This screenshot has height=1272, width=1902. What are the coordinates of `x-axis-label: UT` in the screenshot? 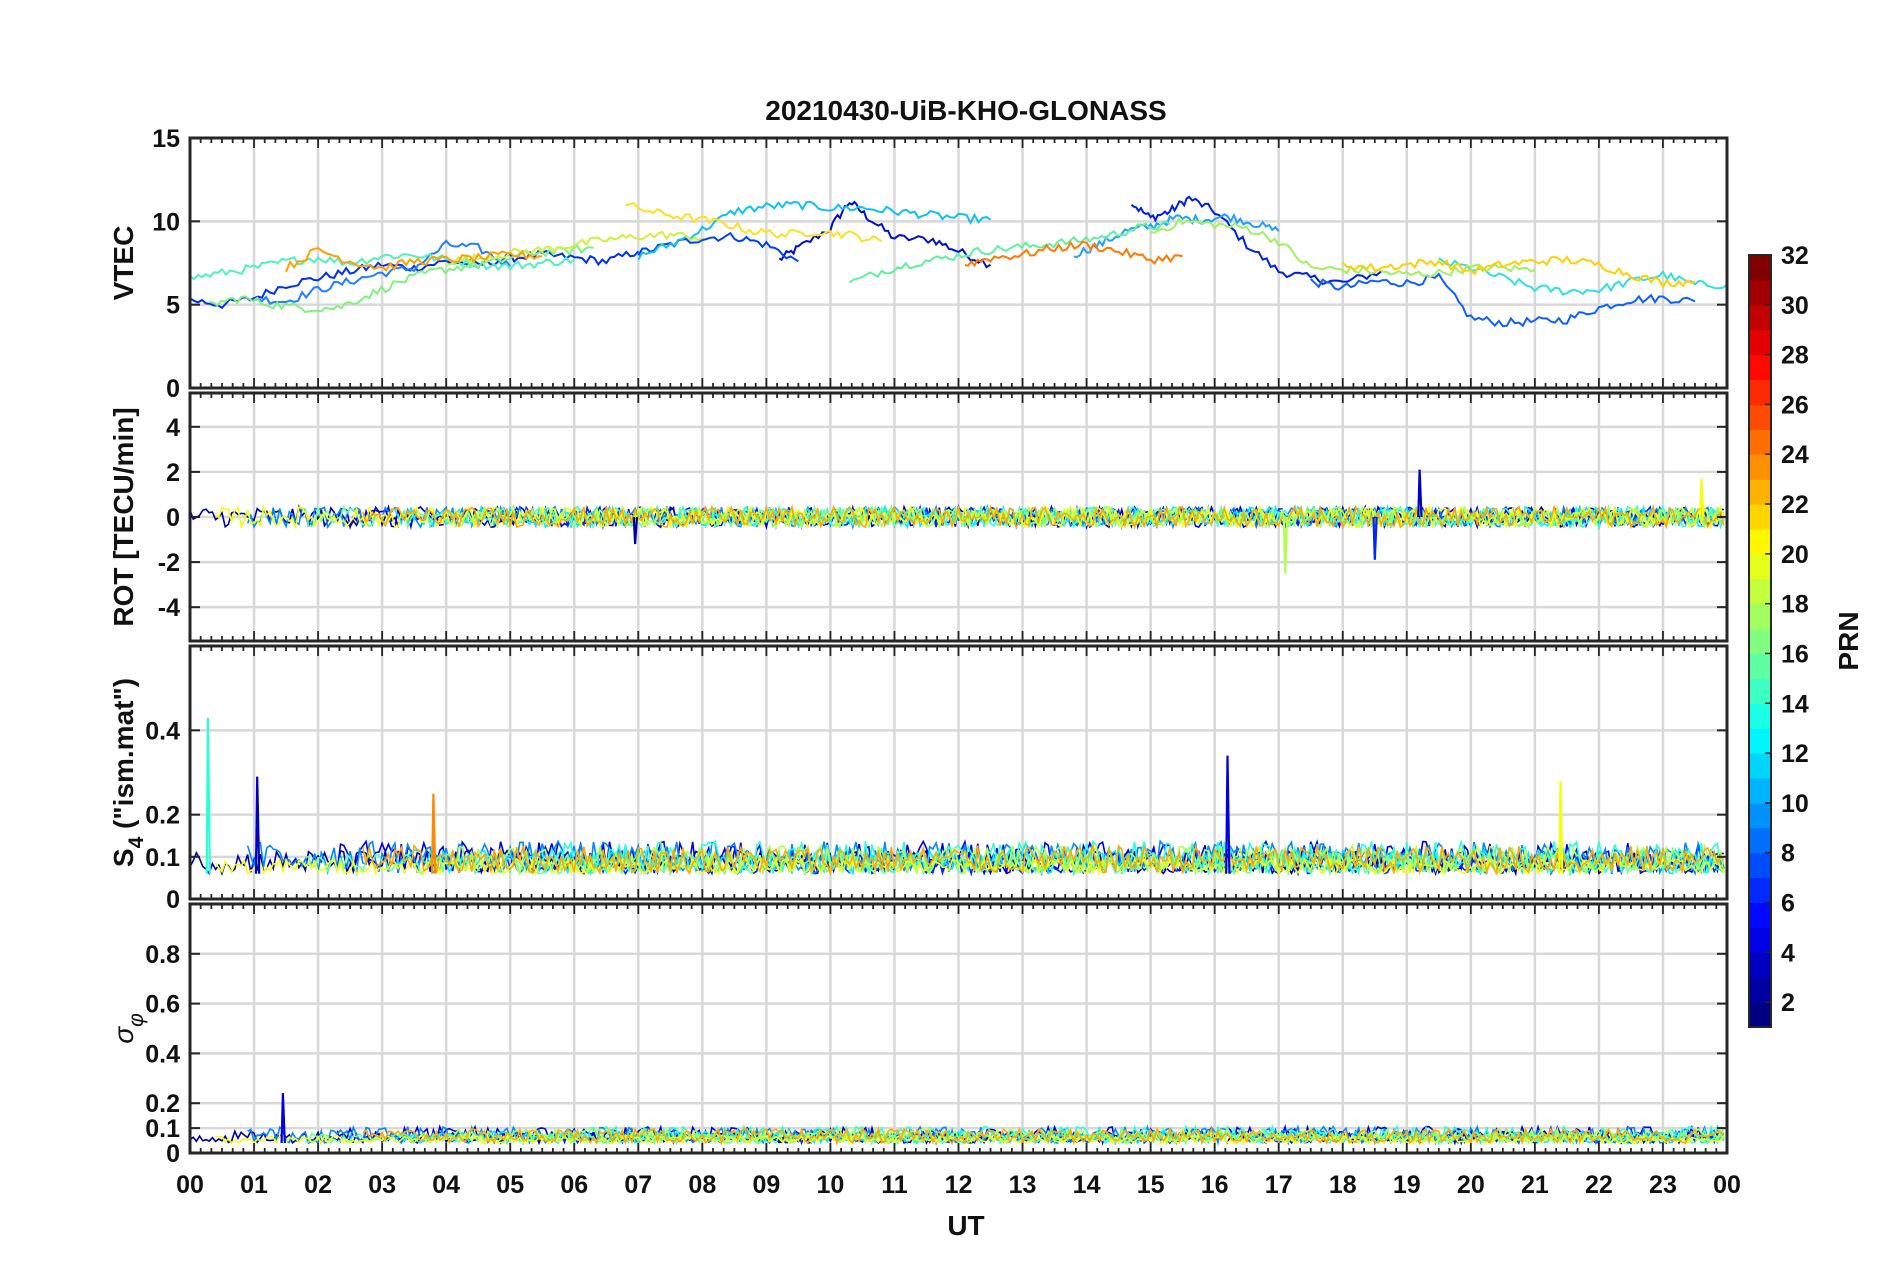 It's located at (965, 1225).